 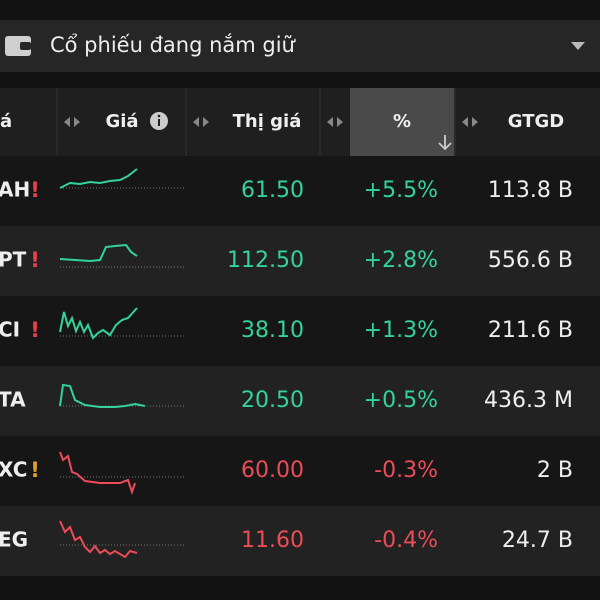 I want to click on price: 20.50, so click(x=272, y=400).